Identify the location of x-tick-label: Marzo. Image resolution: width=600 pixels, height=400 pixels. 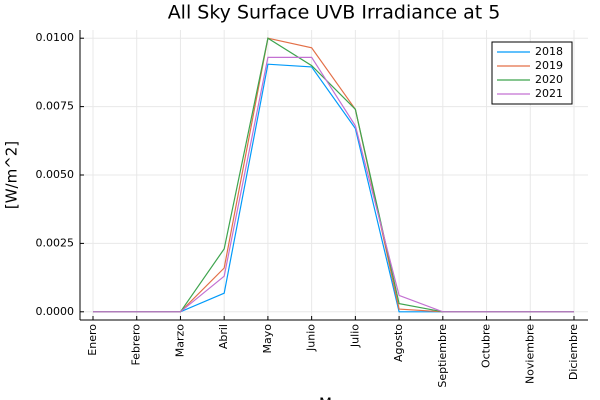
(179, 341).